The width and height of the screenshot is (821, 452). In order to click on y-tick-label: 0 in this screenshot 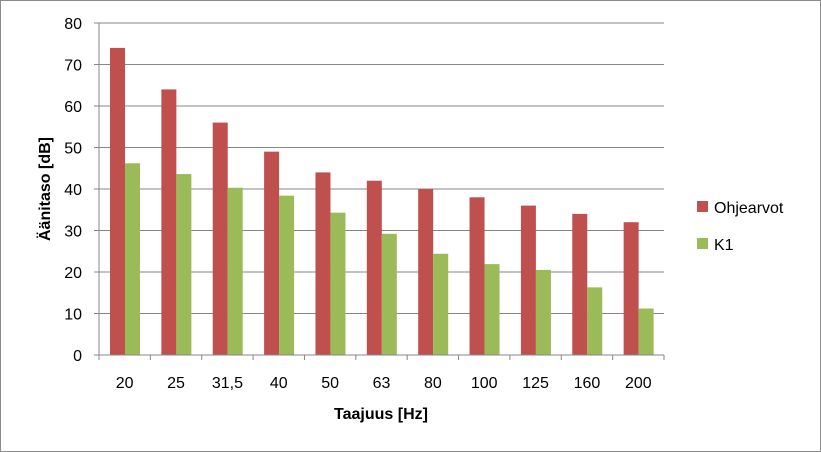, I will do `click(77, 356)`.